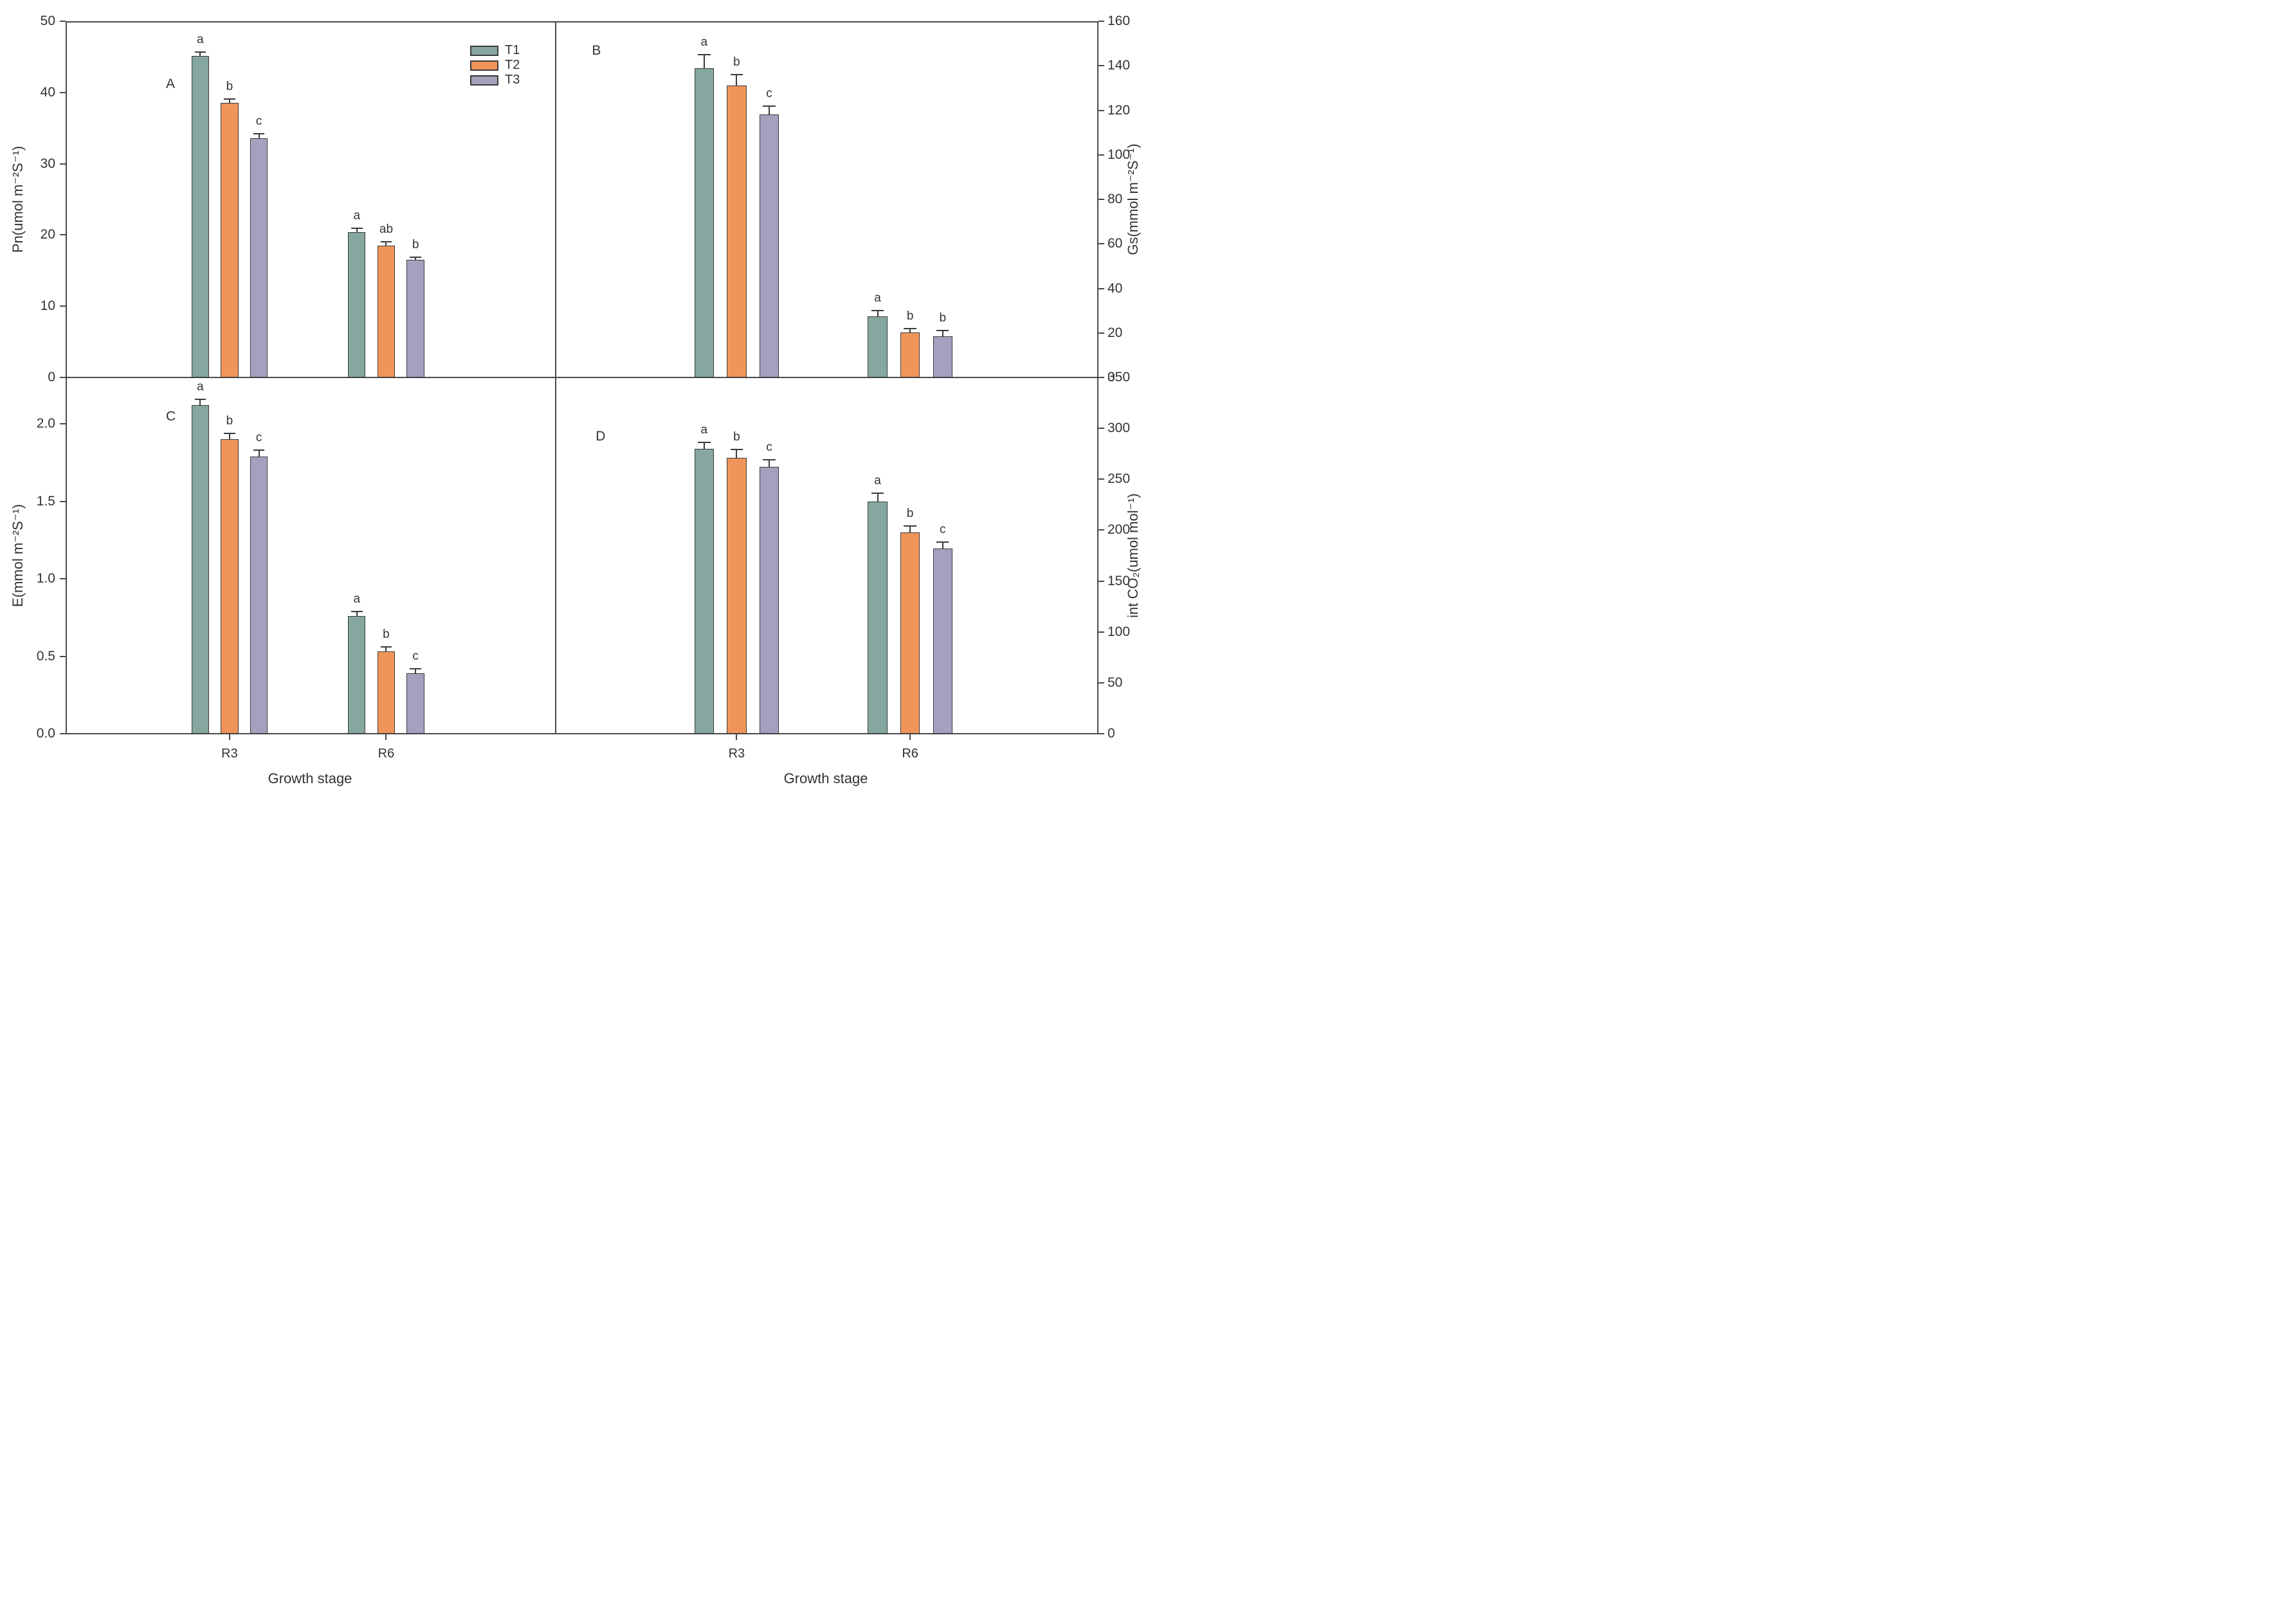  I want to click on error-cap-T1-R3-C, so click(200, 399).